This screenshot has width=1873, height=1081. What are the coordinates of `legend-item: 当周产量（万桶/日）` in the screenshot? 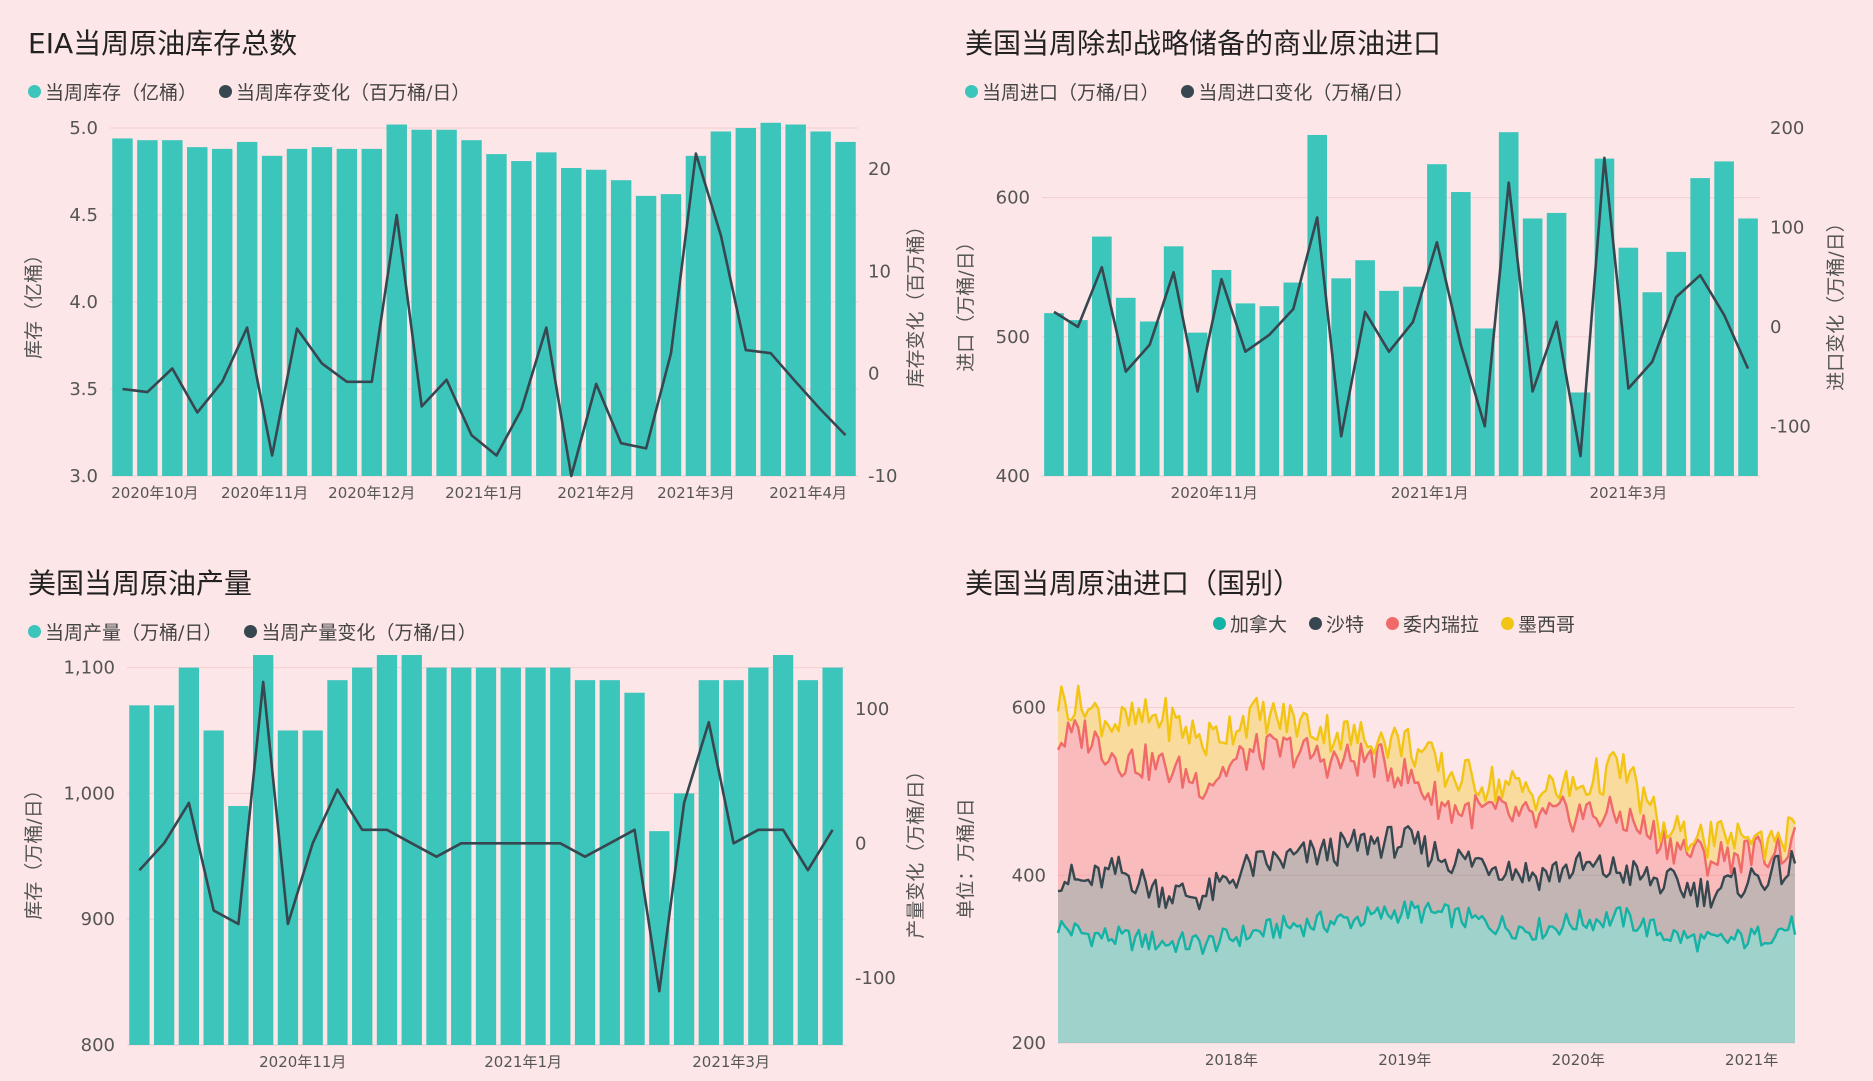 It's located at (125, 631).